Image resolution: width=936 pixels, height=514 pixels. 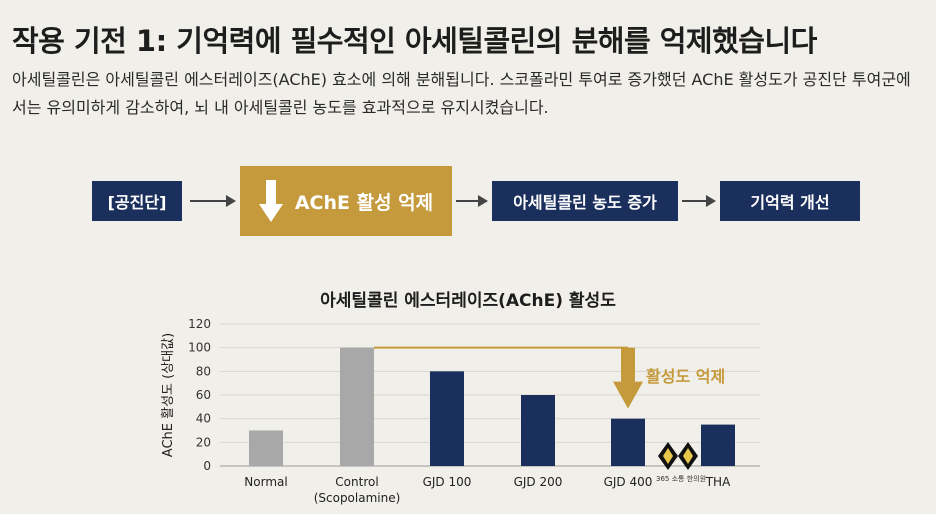 What do you see at coordinates (356, 482) in the screenshot?
I see `x-tick-label: Control` at bounding box center [356, 482].